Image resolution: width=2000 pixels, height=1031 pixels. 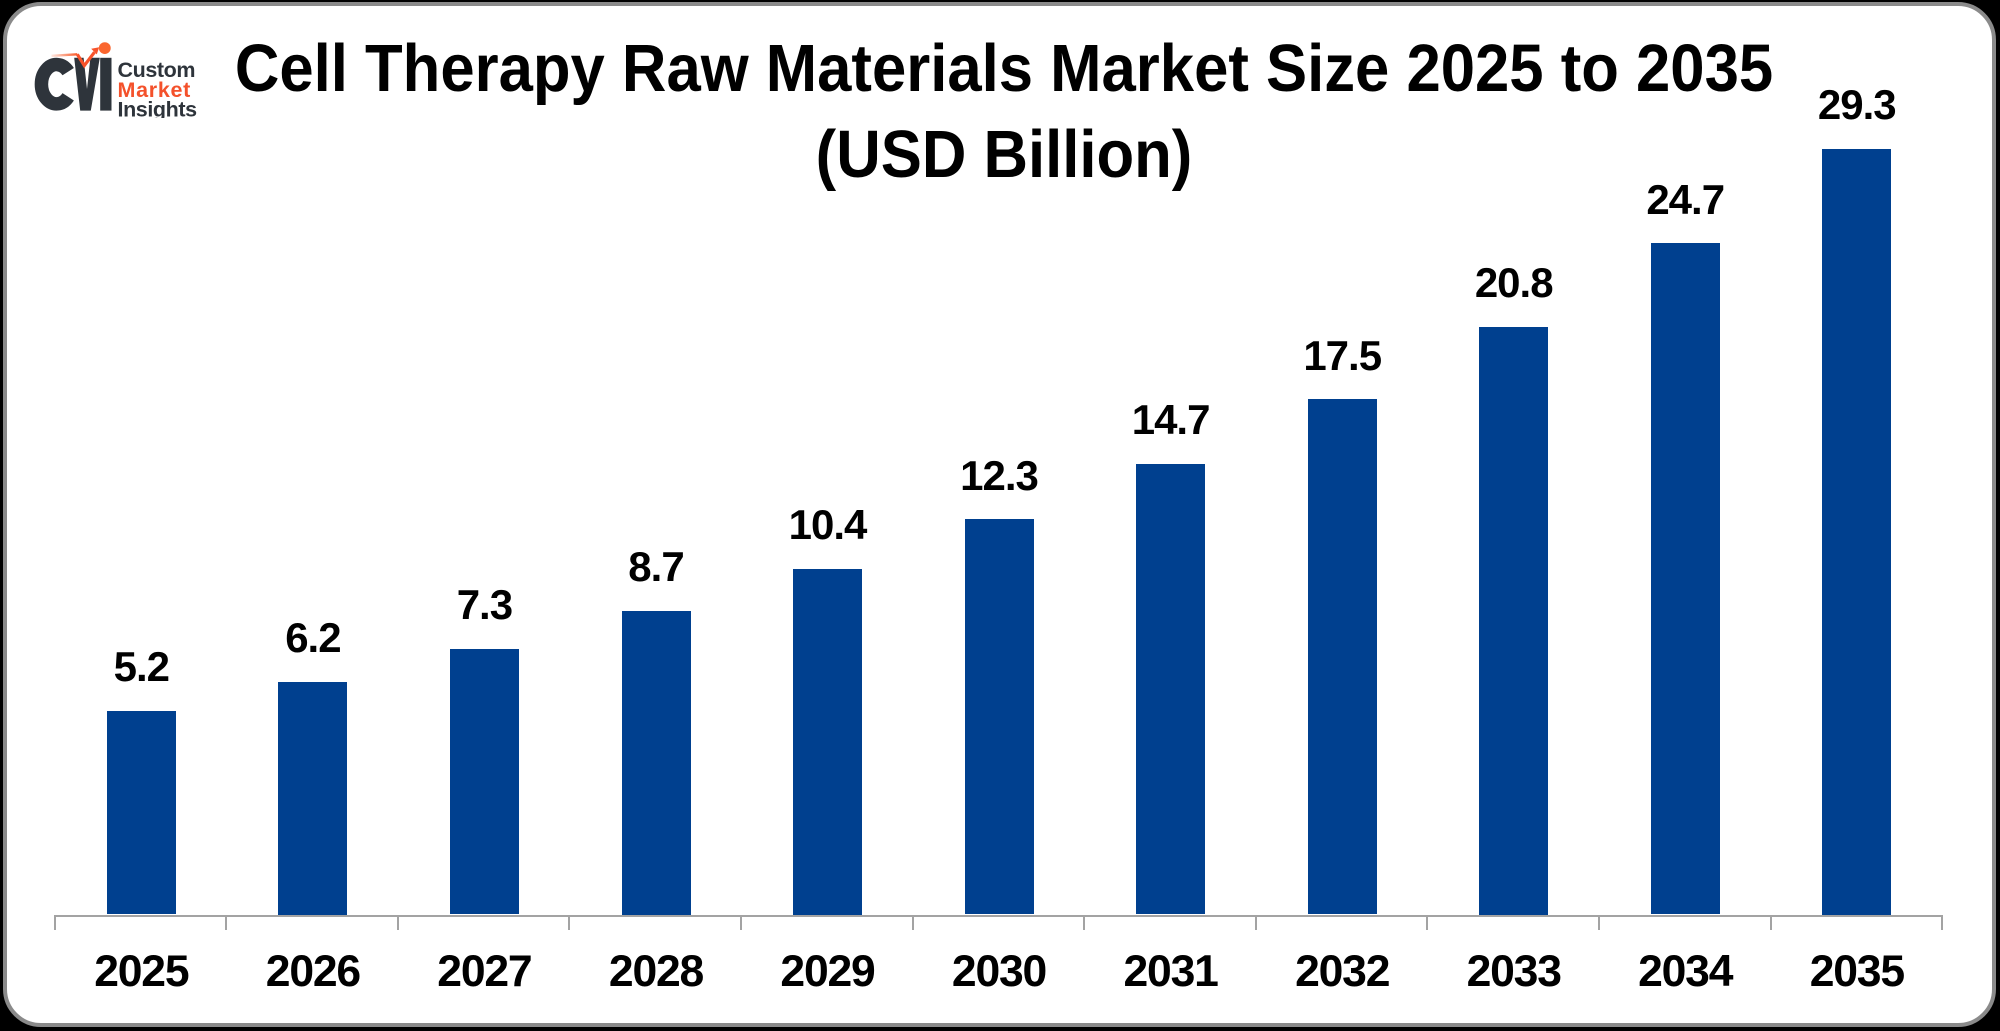 What do you see at coordinates (157, 70) in the screenshot?
I see `svg-text: Custom` at bounding box center [157, 70].